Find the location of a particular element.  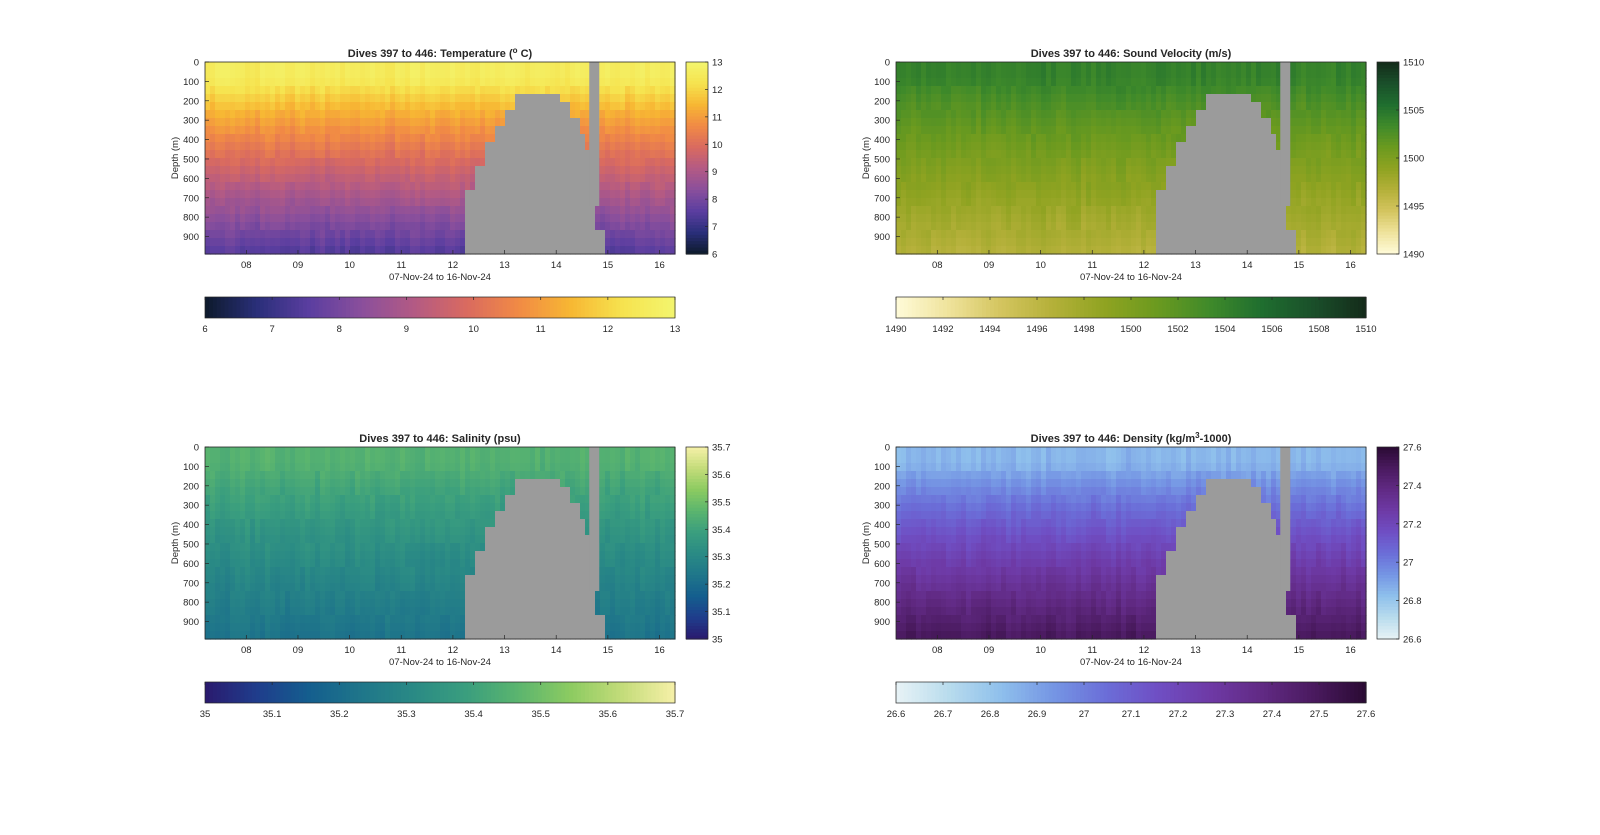

sound-velocity-heatmap is located at coordinates (1131, 158).